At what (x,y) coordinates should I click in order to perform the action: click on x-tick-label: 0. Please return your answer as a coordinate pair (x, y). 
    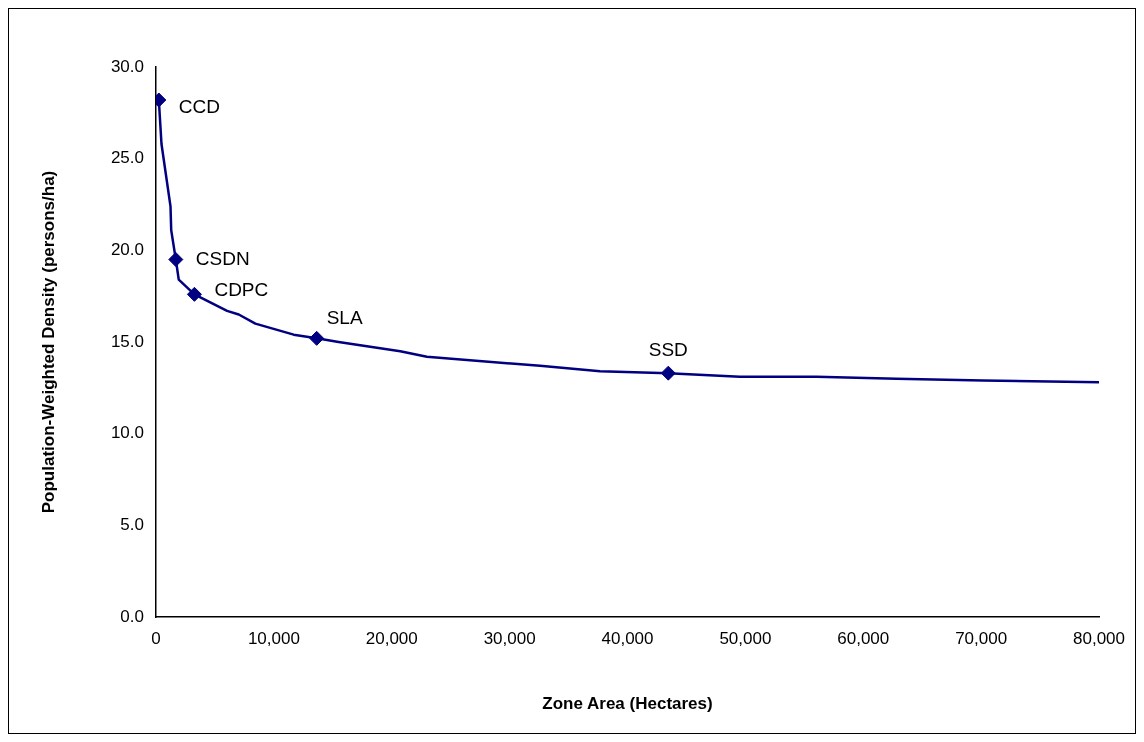
    Looking at the image, I should click on (156, 638).